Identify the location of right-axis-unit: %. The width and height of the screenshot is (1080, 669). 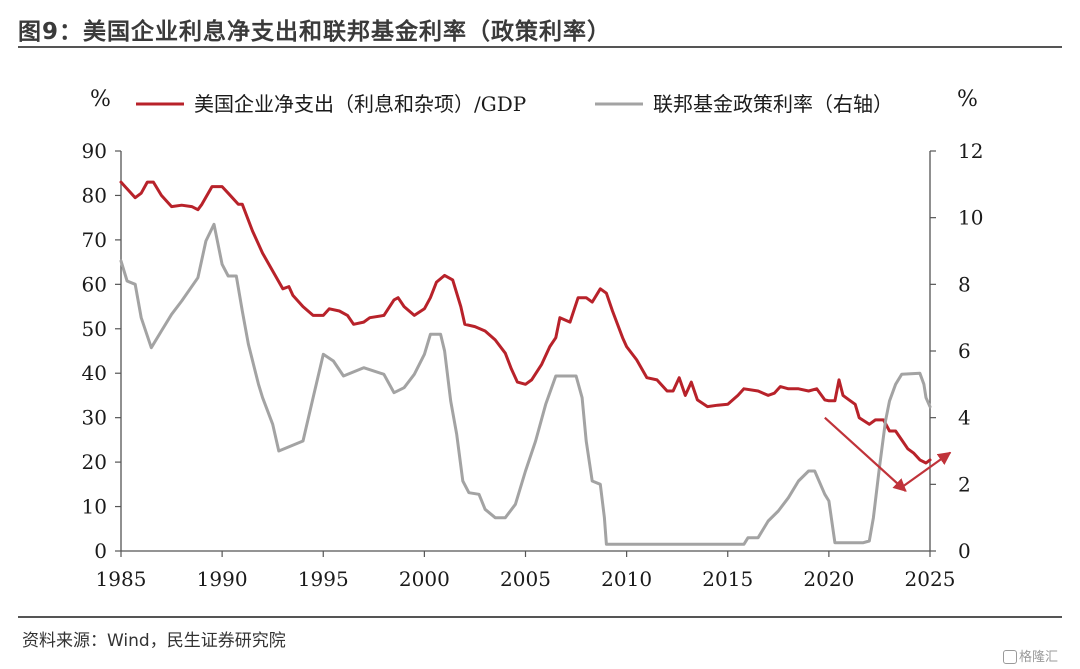
(967, 99).